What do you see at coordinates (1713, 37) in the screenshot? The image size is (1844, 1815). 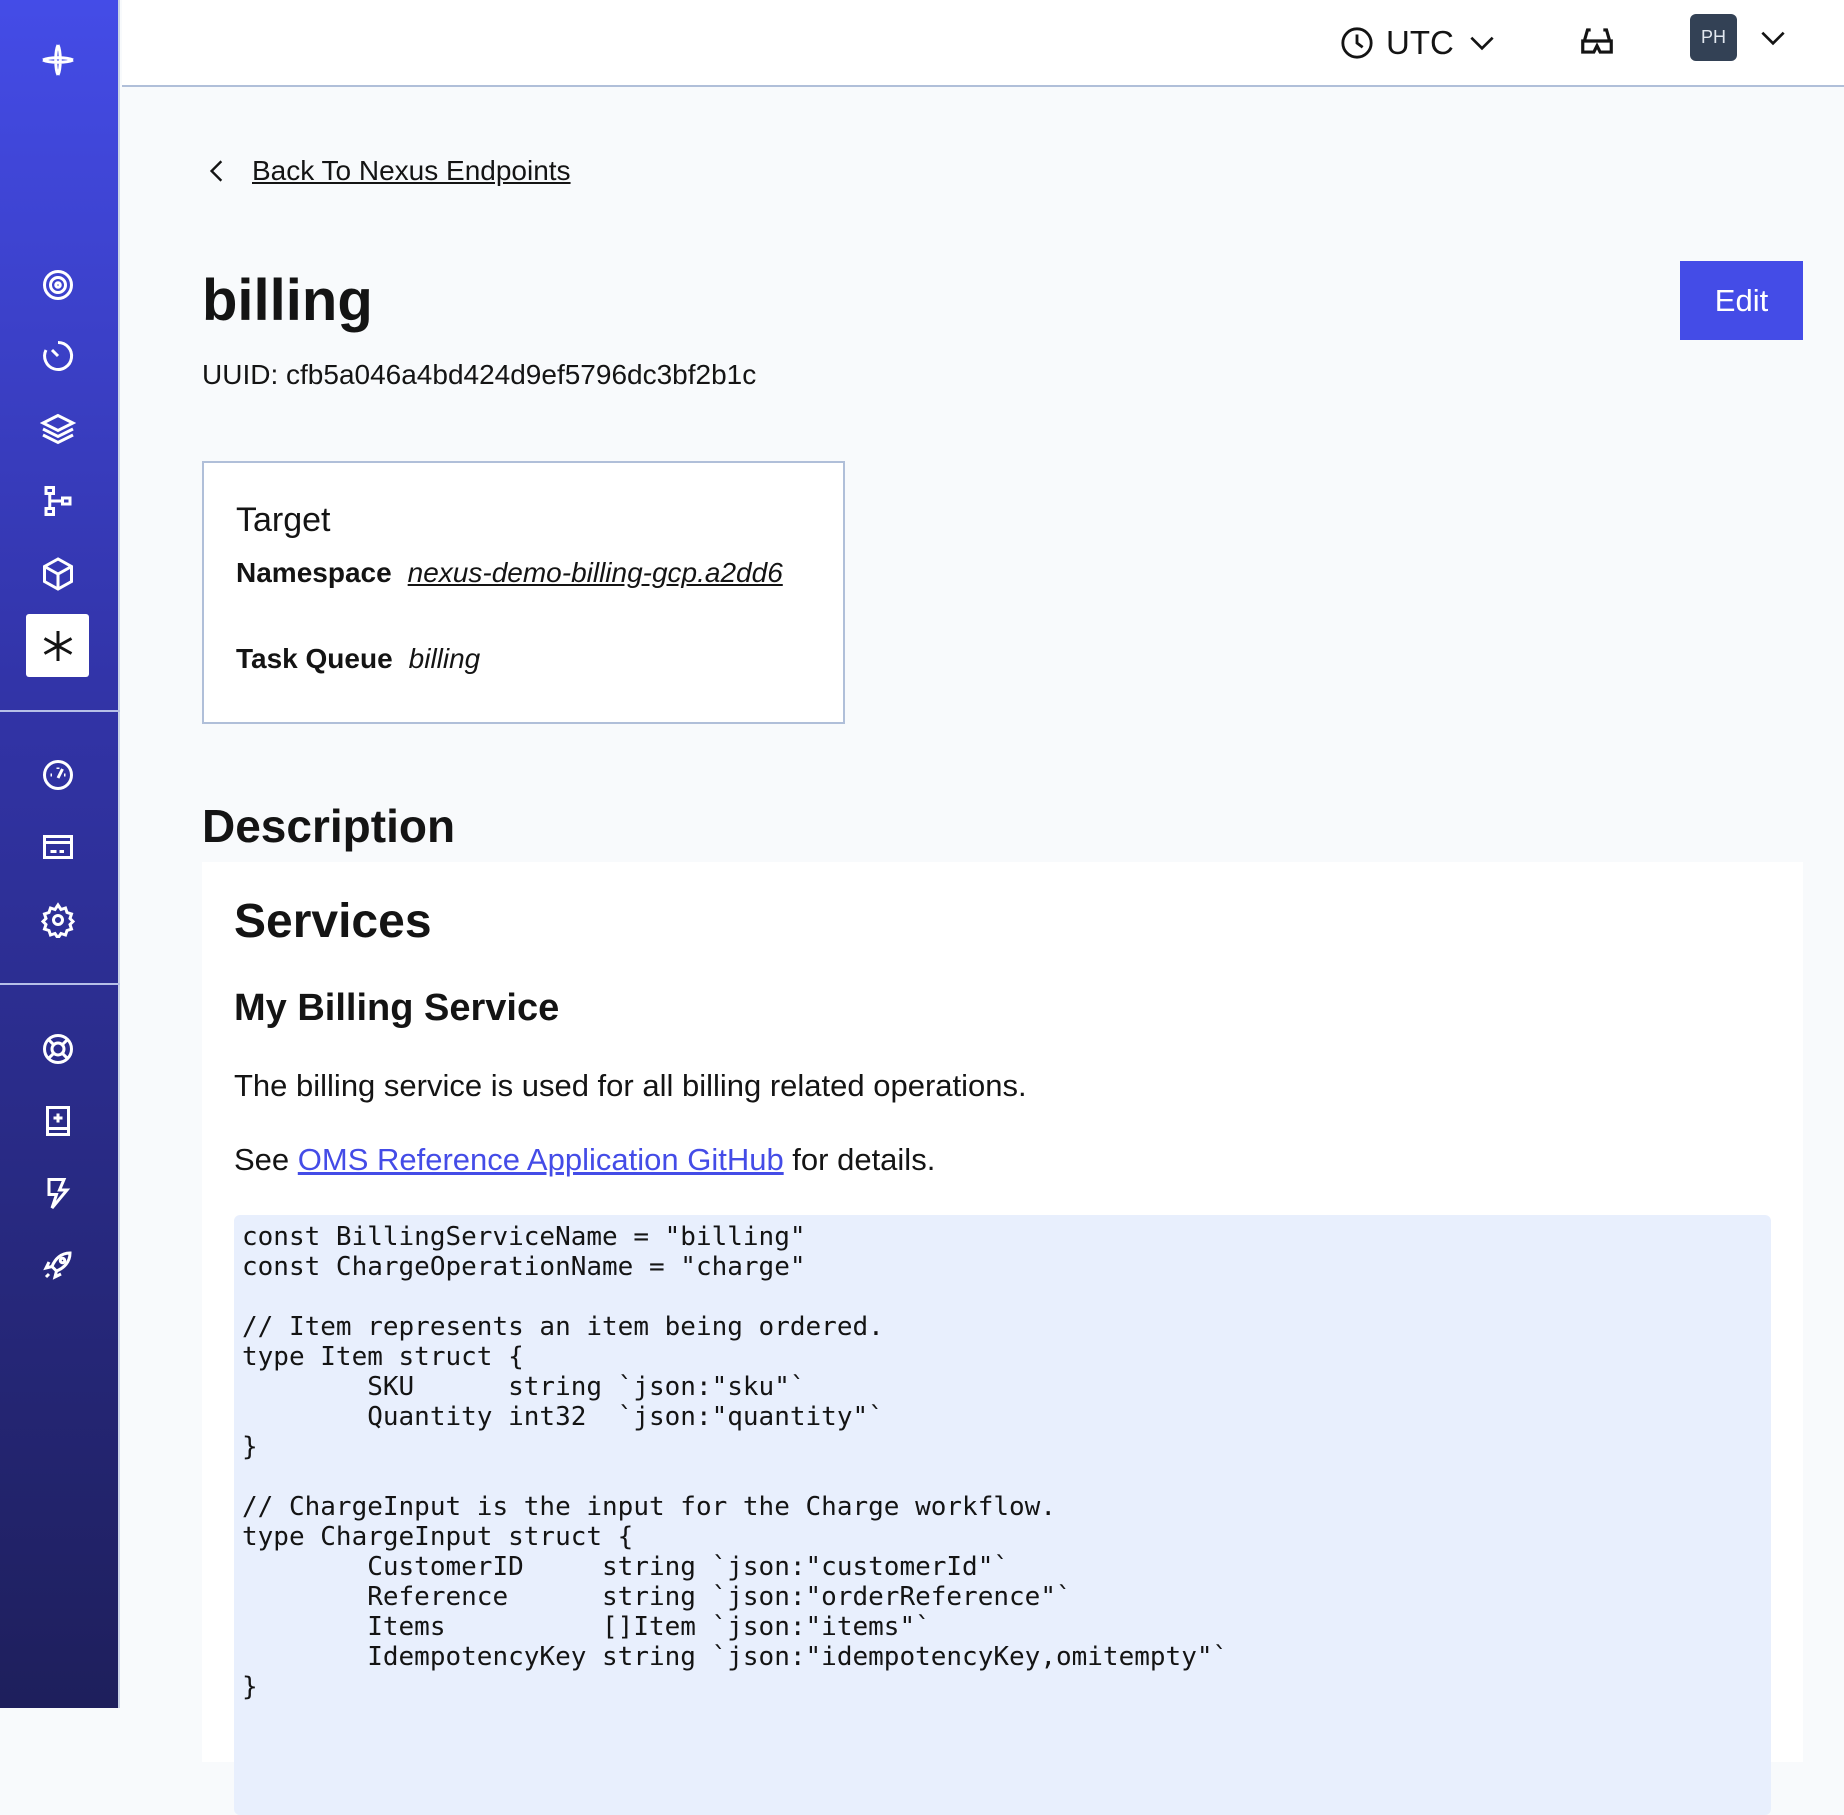 I see `avatar: PH` at bounding box center [1713, 37].